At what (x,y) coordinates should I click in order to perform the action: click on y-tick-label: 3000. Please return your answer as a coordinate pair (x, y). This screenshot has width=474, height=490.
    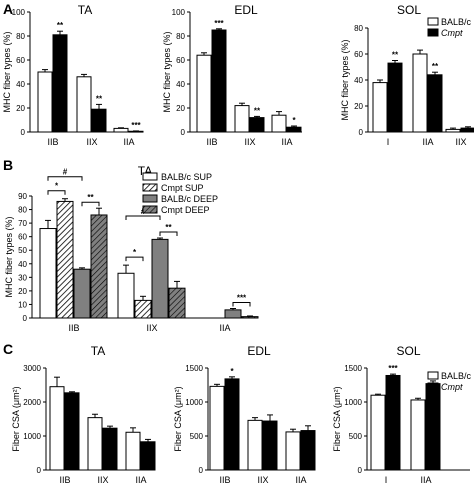
    Looking at the image, I should click on (32, 368).